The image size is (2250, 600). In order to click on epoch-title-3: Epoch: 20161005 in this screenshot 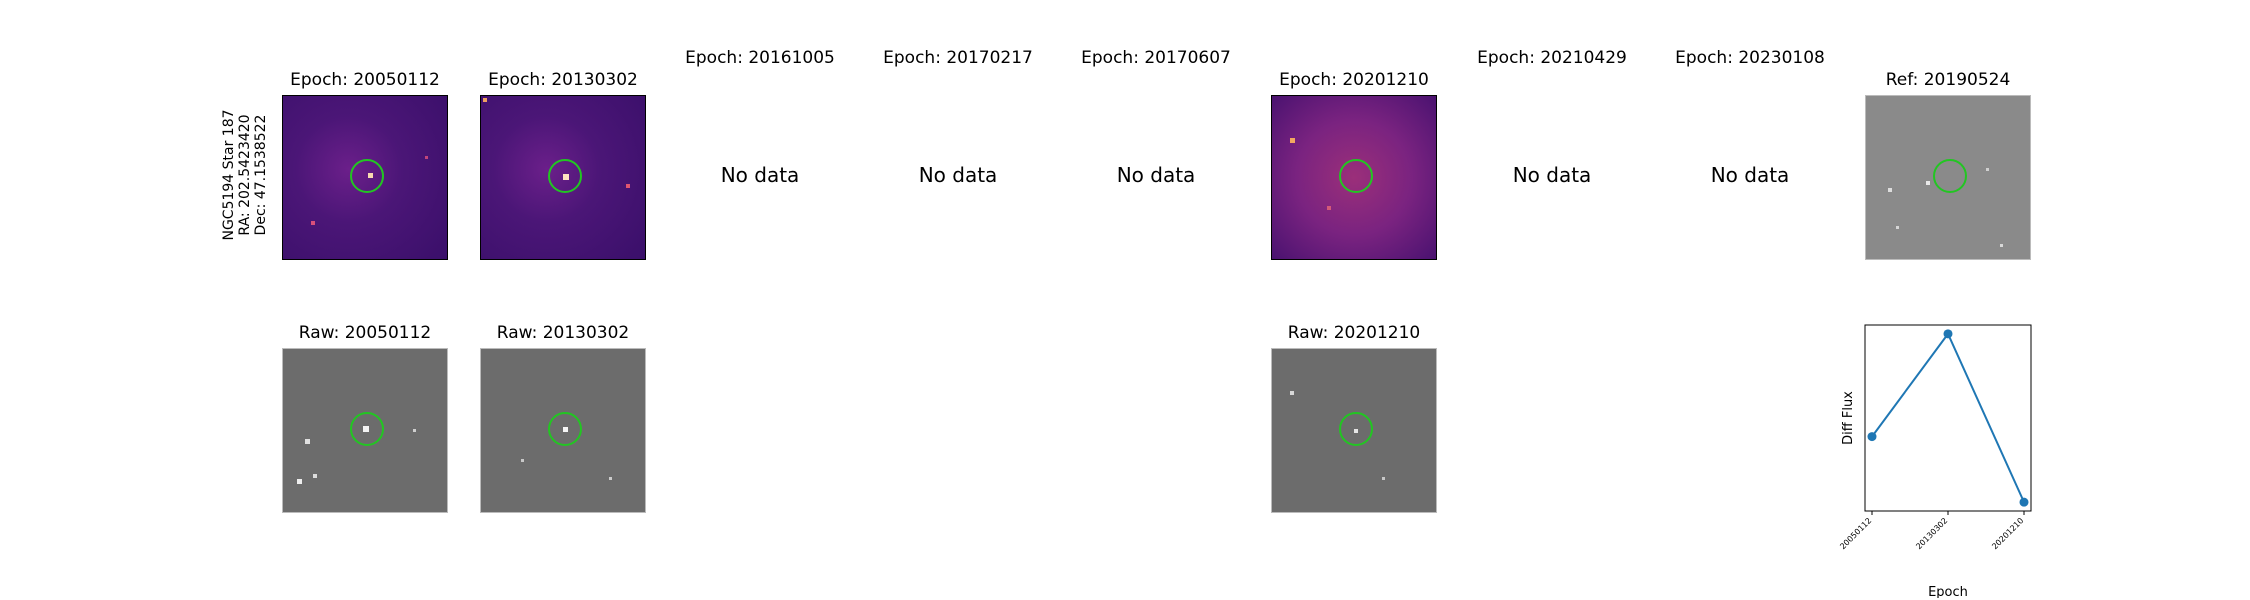, I will do `click(760, 58)`.